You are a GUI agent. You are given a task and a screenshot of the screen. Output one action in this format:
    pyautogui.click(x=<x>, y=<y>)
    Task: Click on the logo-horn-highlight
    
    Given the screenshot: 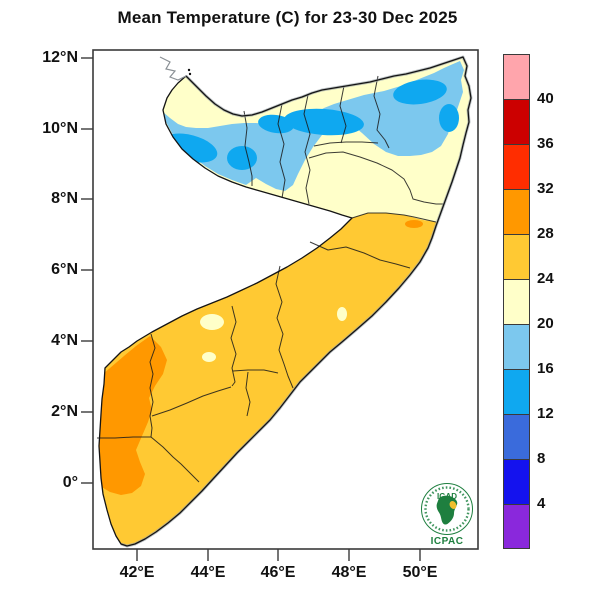 What is the action you would take?
    pyautogui.click(x=453, y=505)
    